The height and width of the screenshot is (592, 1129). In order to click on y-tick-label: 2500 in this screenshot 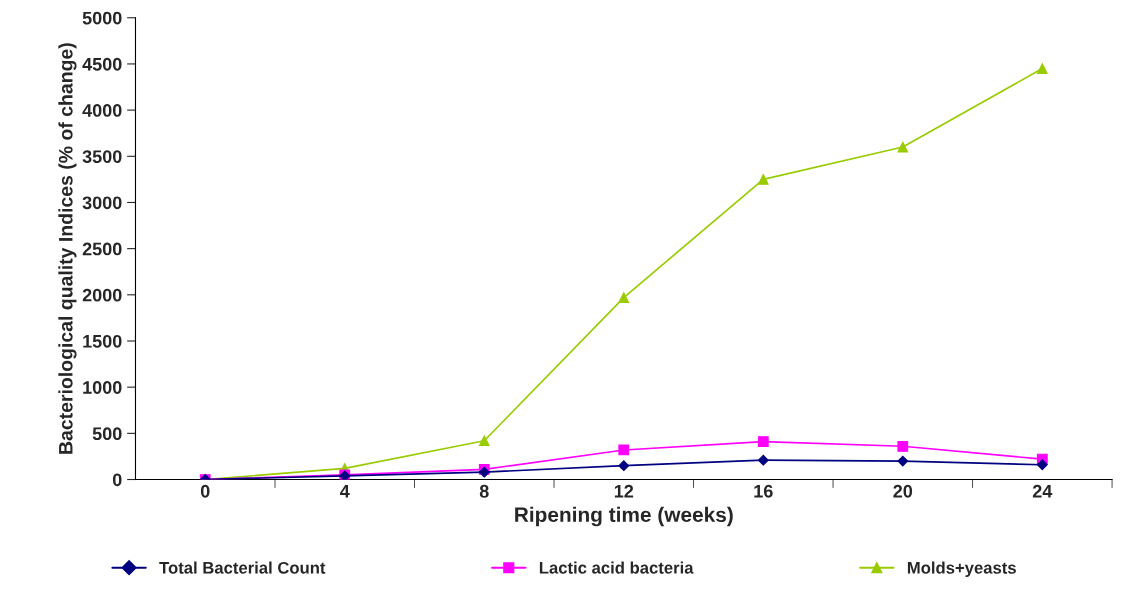, I will do `click(102, 249)`.